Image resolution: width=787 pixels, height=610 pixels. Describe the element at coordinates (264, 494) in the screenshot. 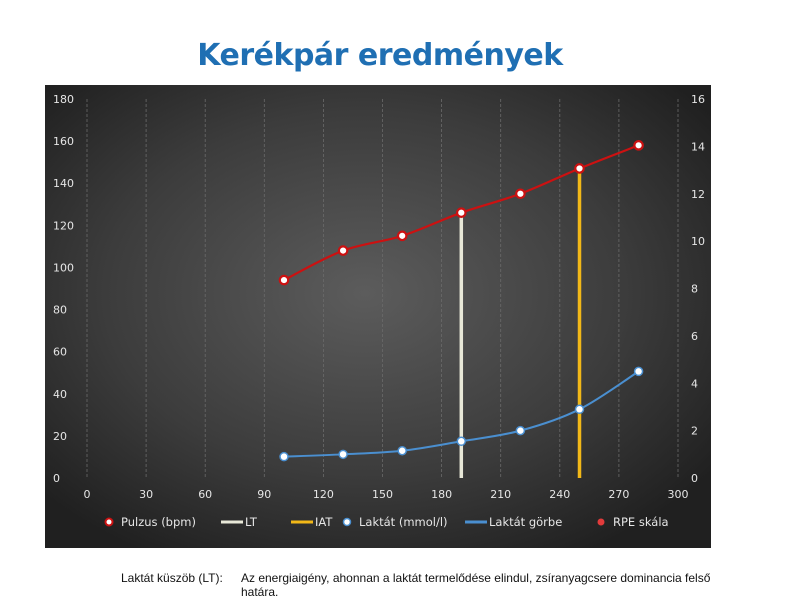

I see `x-tick-label: 90` at that location.